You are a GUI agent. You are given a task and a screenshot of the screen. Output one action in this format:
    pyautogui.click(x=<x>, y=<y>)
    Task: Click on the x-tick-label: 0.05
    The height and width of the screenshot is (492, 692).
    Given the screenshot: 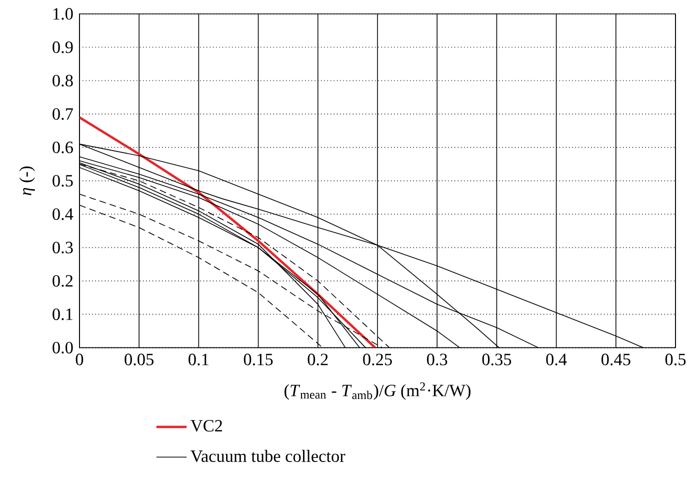 What is the action you would take?
    pyautogui.click(x=139, y=360)
    